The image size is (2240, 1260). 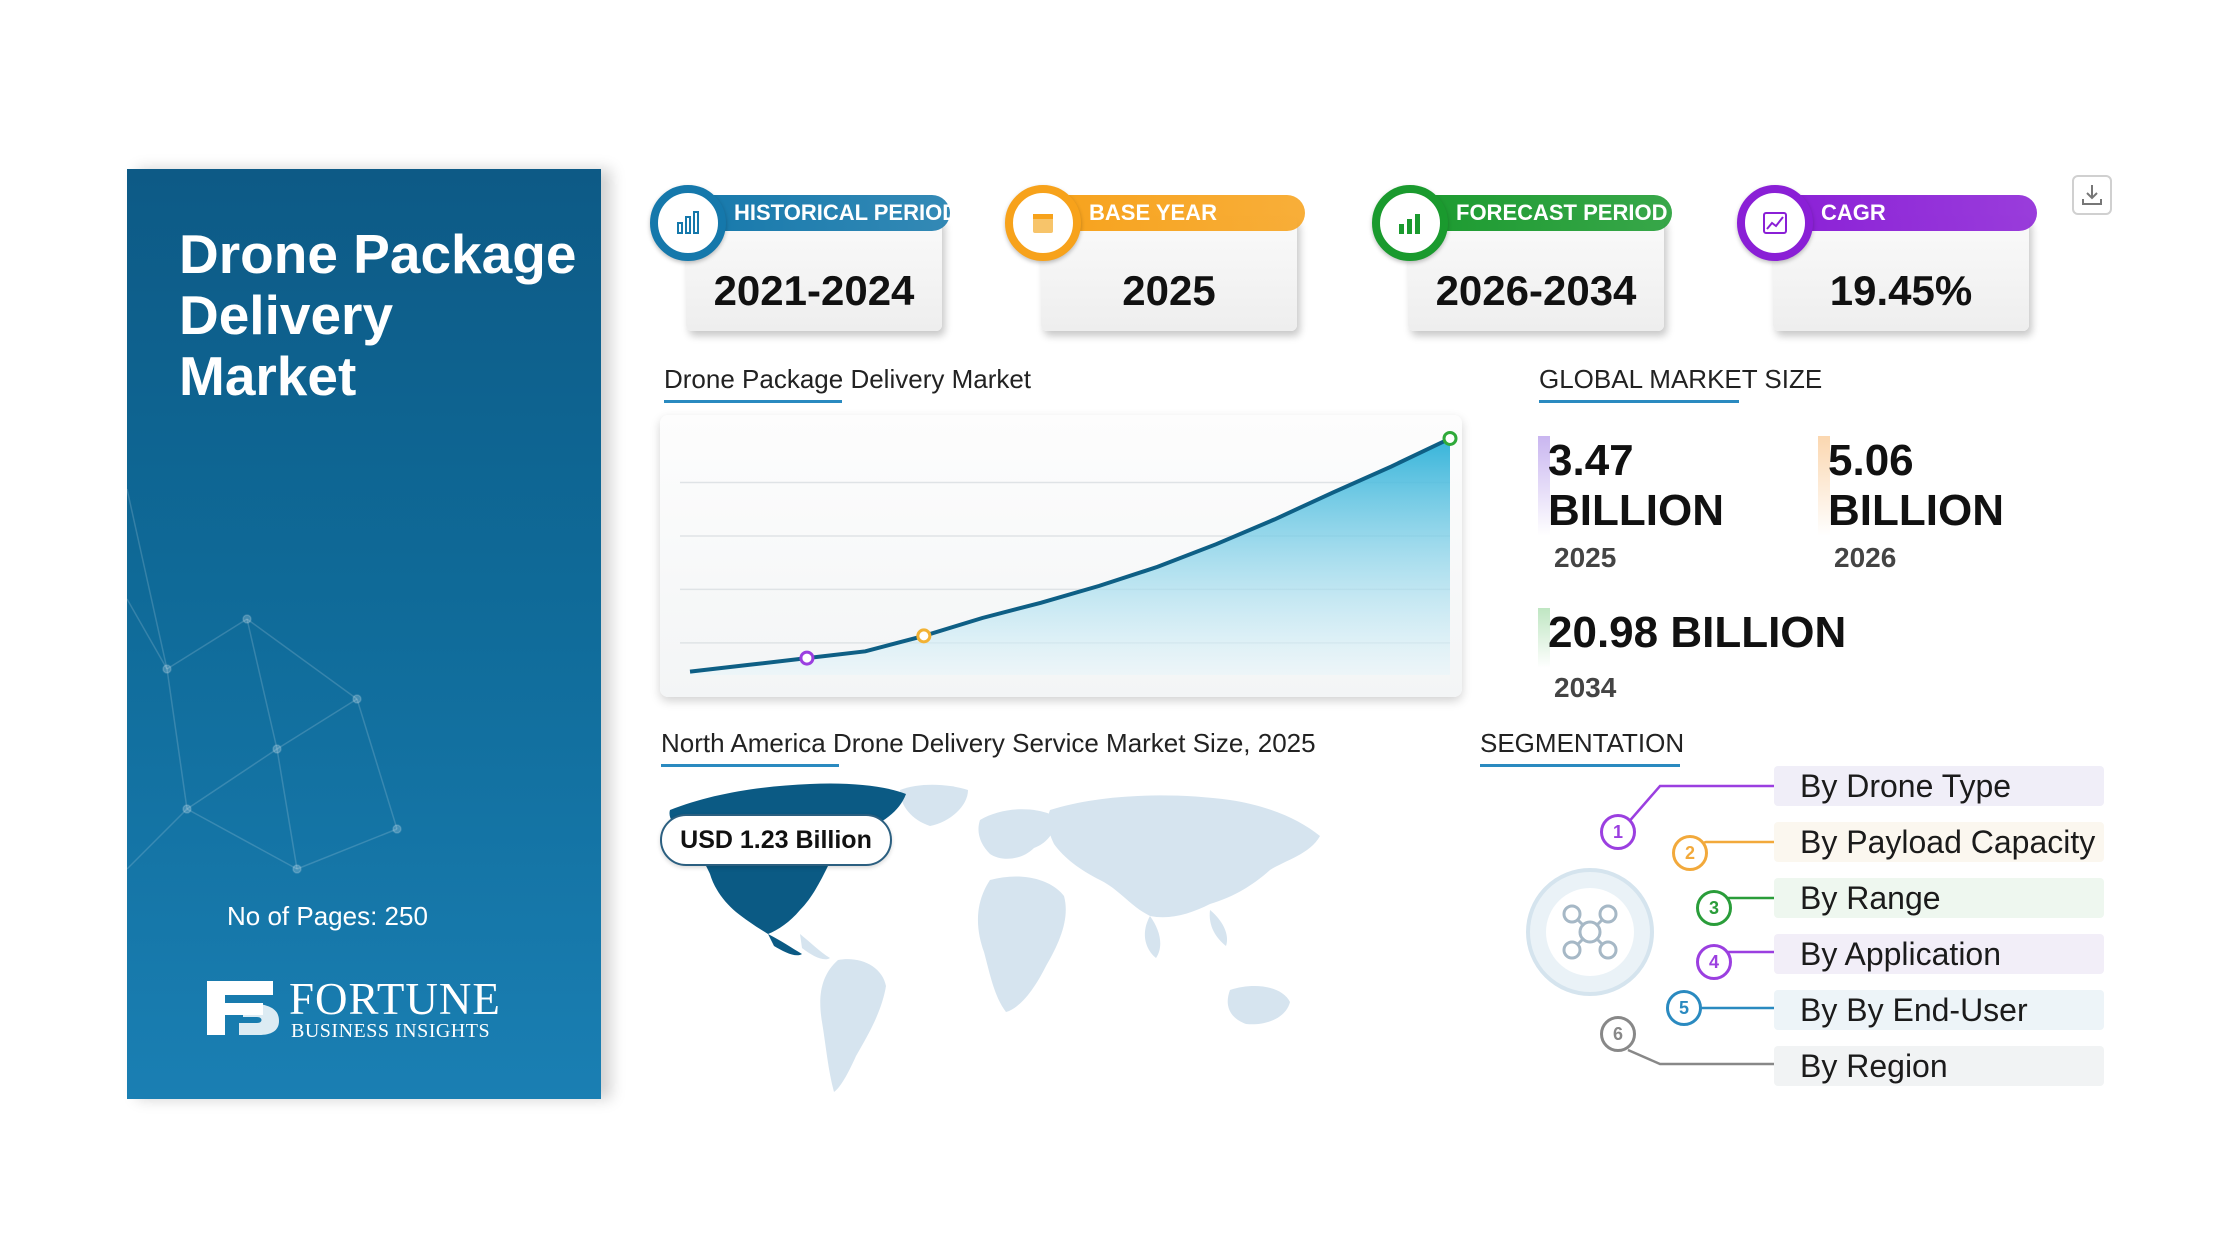 What do you see at coordinates (787, 869) in the screenshot?
I see `north-america-highlight` at bounding box center [787, 869].